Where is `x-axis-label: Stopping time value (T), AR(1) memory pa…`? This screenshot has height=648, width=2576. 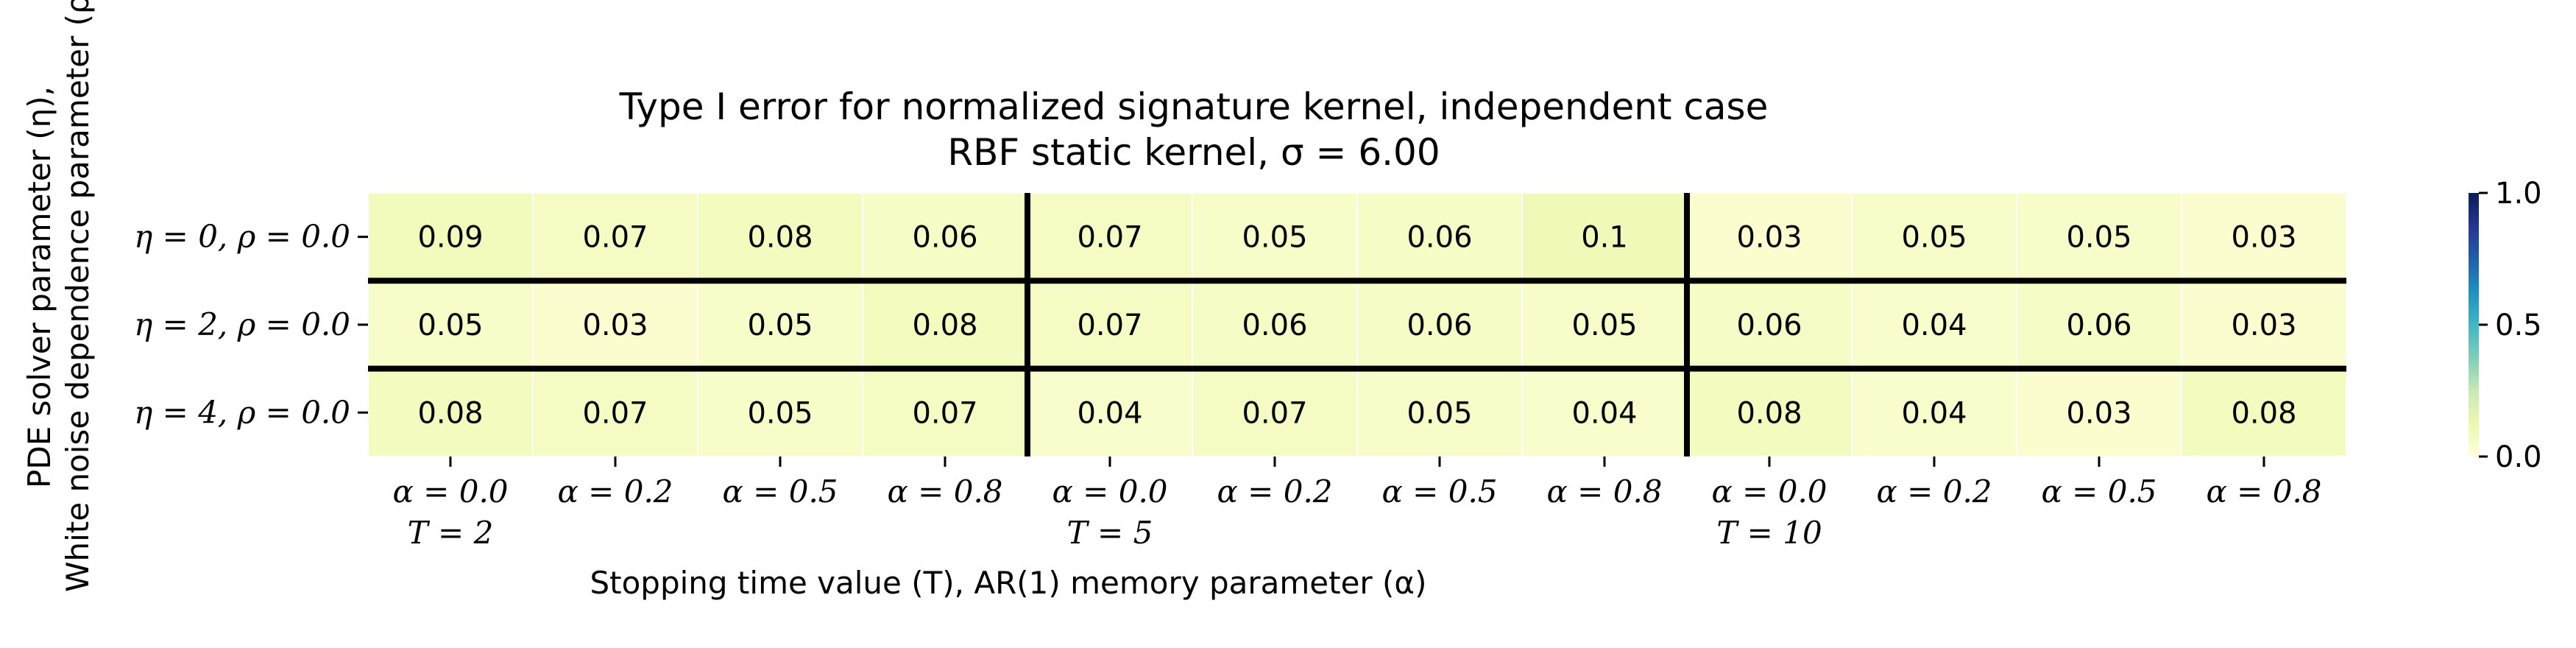
x-axis-label: Stopping time value (T), AR(1) memory pa… is located at coordinates (1008, 583).